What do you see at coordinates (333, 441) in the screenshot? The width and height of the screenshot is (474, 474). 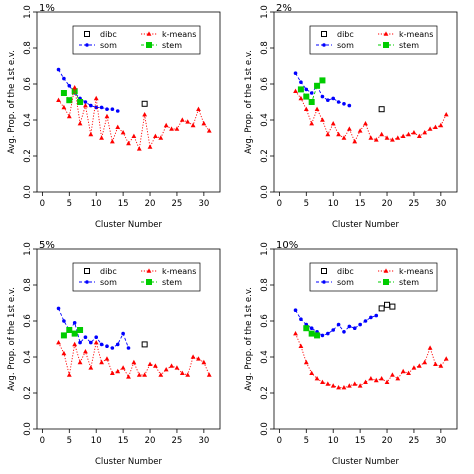 I see `x-tick-label: 10` at bounding box center [333, 441].